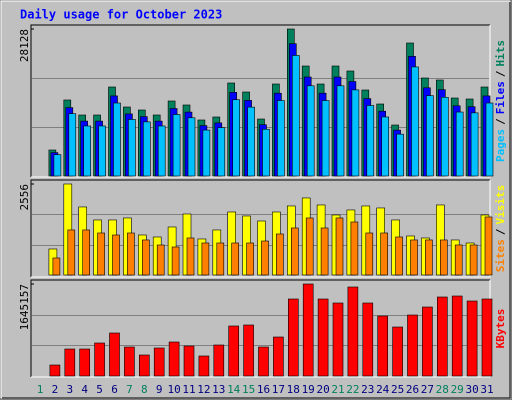 This screenshot has width=512, height=400. What do you see at coordinates (218, 389) in the screenshot?
I see `x-tick-label: 13` at bounding box center [218, 389].